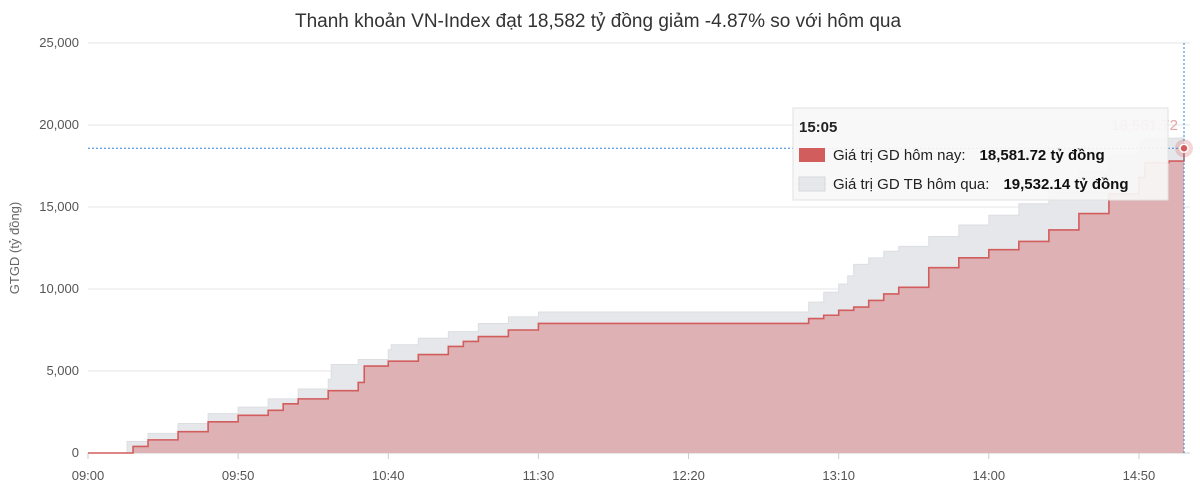  Describe the element at coordinates (1065, 184) in the screenshot. I see `tooltip-value: 19,532.14 tỷ đồng` at that location.